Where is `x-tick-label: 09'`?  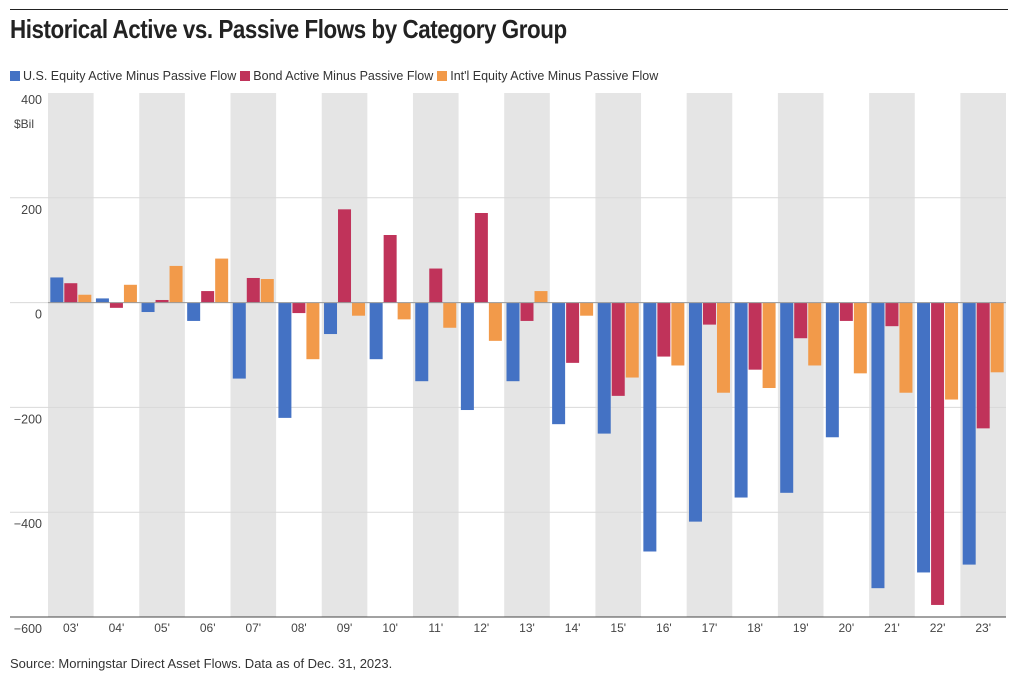 x-tick-label: 09' is located at coordinates (345, 628).